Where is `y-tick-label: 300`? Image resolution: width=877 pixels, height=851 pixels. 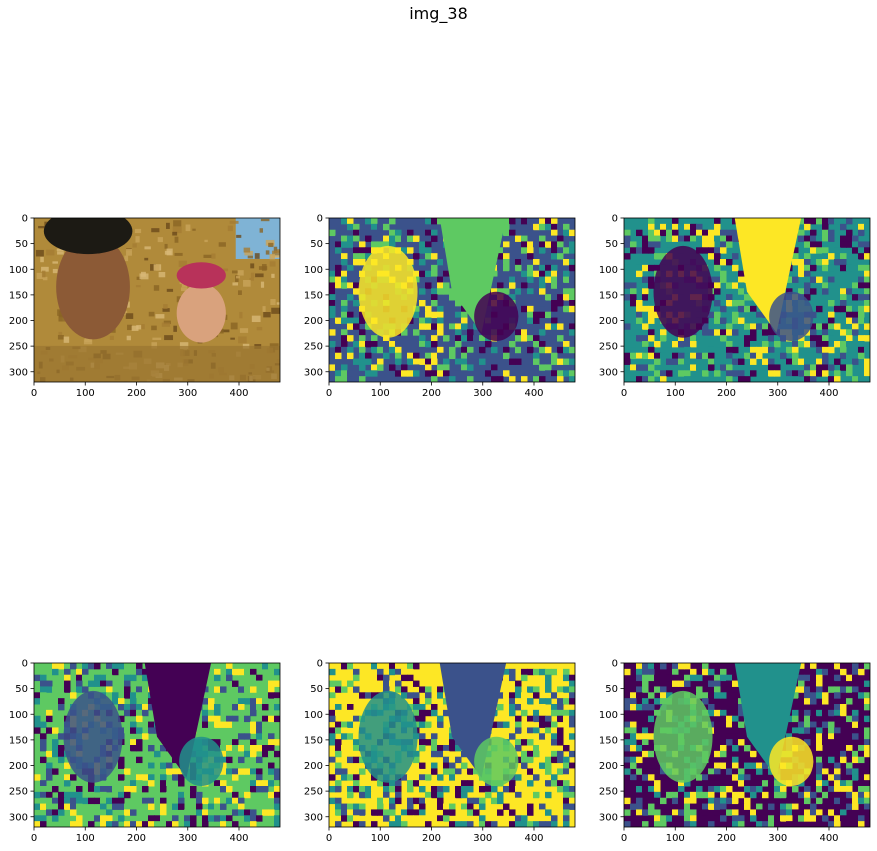 y-tick-label: 300 is located at coordinates (608, 372).